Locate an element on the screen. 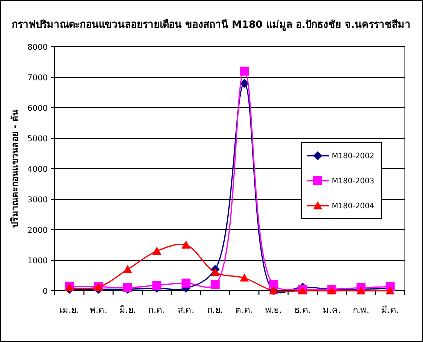 Image resolution: width=423 pixels, height=342 pixels. chart-title: กราฟปริมาณตะกอนแขวนลอยรายเดือน ของสถานี M180 แม่มูล อ.ปักธงชัย จ.นครราชสีมา is located at coordinates (211, 25).